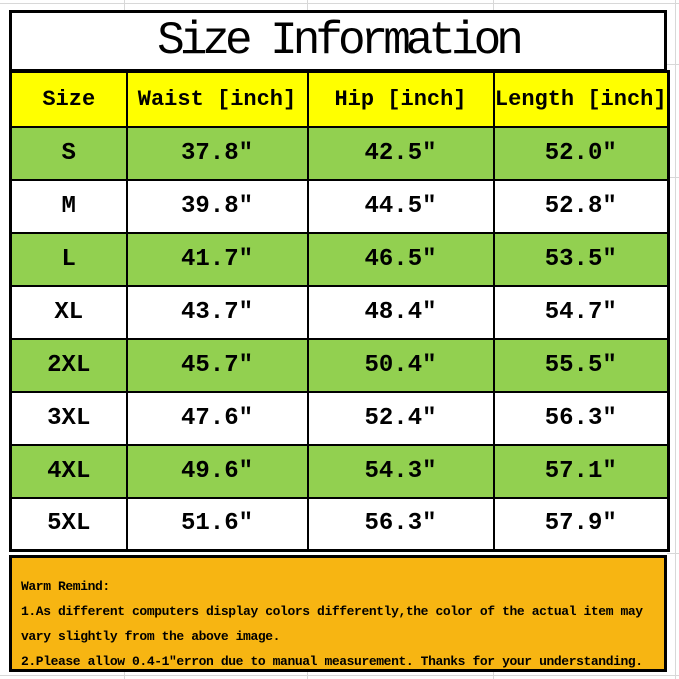 The height and width of the screenshot is (679, 679). I want to click on table-row: S 37.8″ 42.5″ 52.0″, so click(339, 153).